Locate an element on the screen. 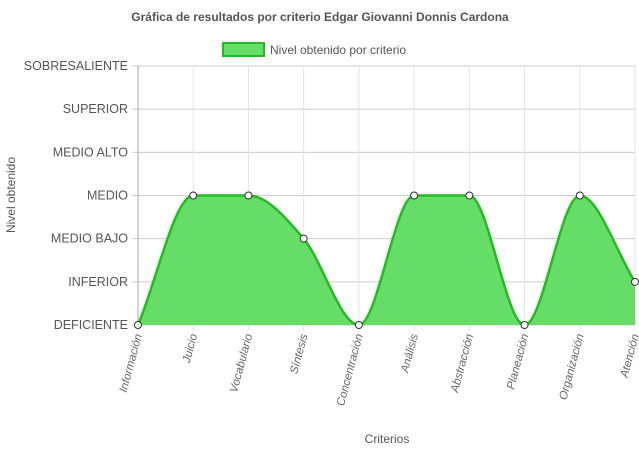 The width and height of the screenshot is (639, 452). y-tick-label: DEFICIENTE is located at coordinates (91, 325).